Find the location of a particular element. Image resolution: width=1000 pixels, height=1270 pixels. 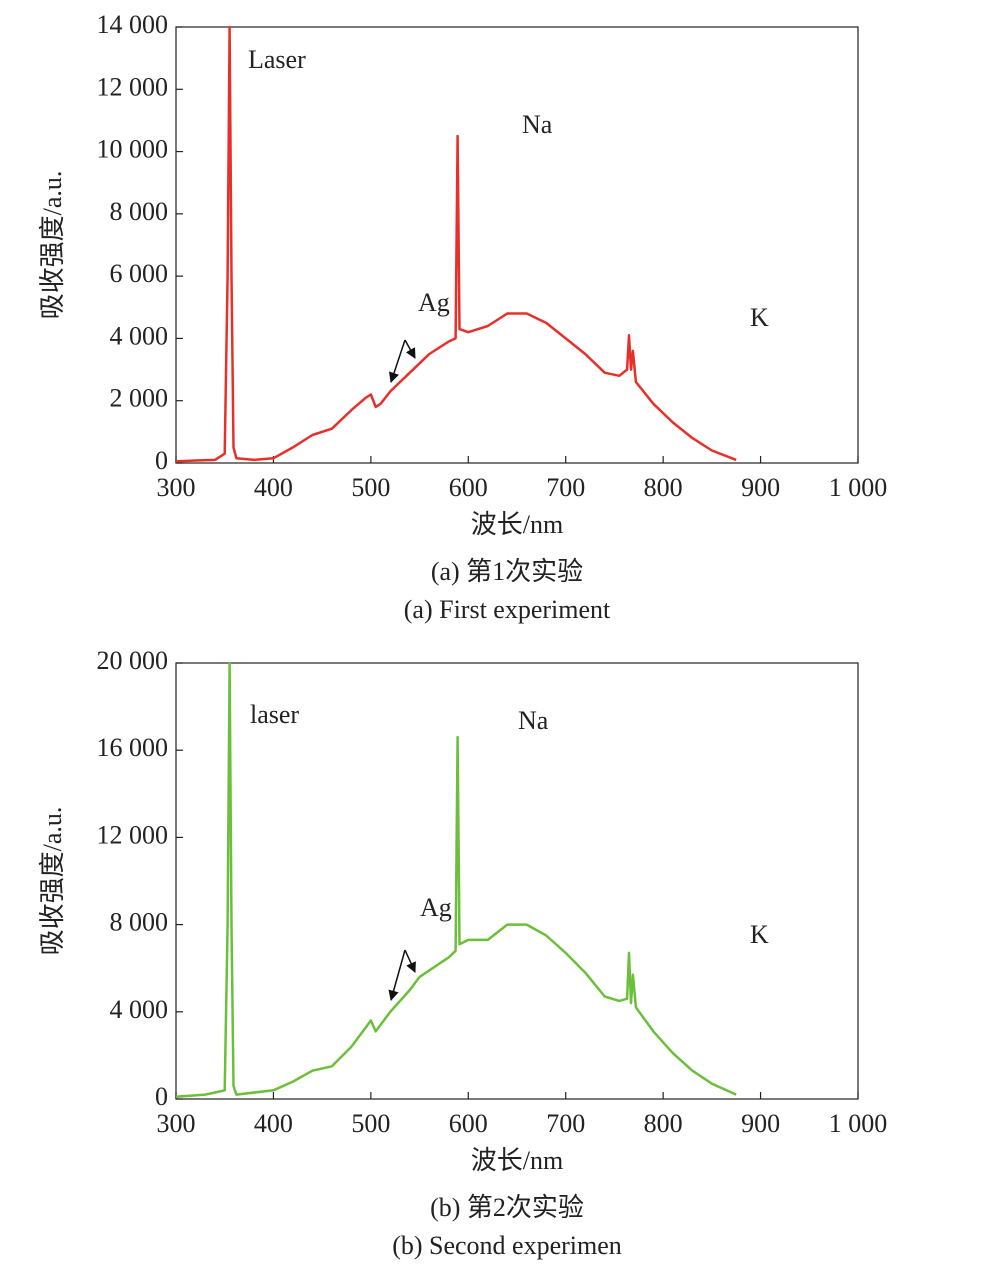

caption-en: (a) First experiment is located at coordinates (507, 609).